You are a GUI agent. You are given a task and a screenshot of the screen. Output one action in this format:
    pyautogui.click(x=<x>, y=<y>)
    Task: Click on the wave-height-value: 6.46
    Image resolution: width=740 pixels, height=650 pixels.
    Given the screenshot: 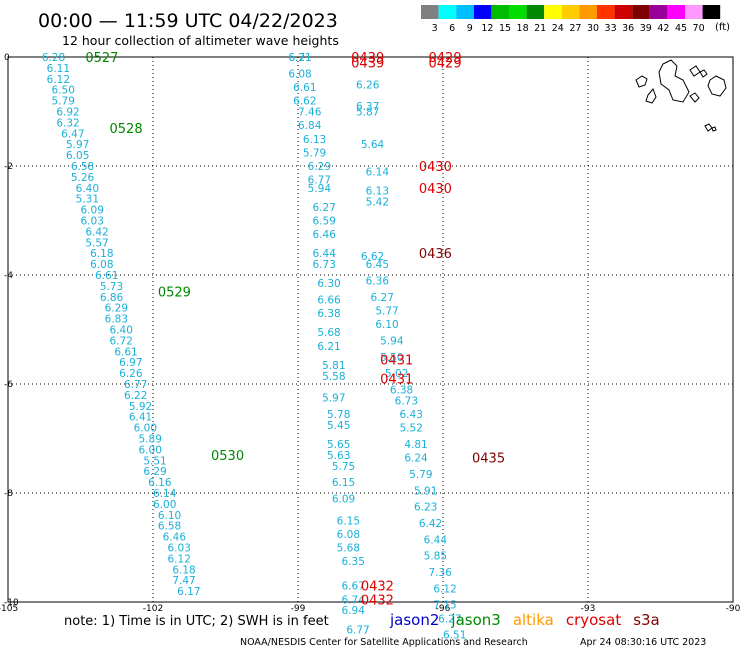 What is the action you would take?
    pyautogui.click(x=325, y=235)
    